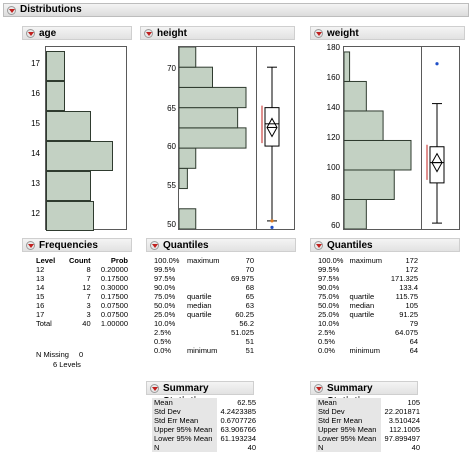 The width and height of the screenshot is (474, 476). I want to click on table-row: 13 7 0.17500, so click(82, 278).